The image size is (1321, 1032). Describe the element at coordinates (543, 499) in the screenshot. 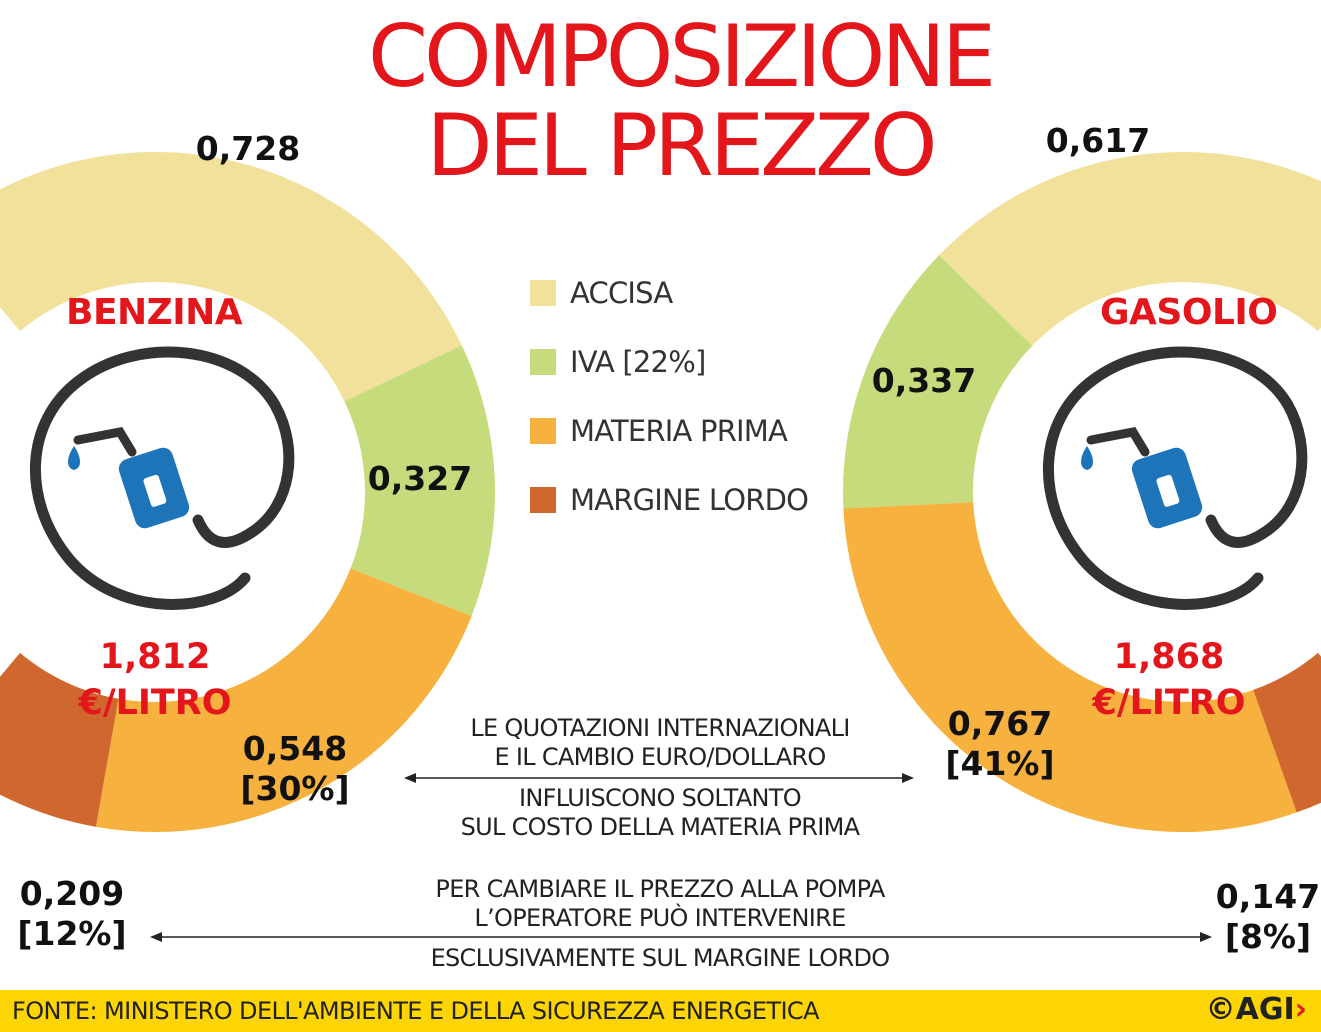

I see `legend-swatch-margine-lordo` at that location.